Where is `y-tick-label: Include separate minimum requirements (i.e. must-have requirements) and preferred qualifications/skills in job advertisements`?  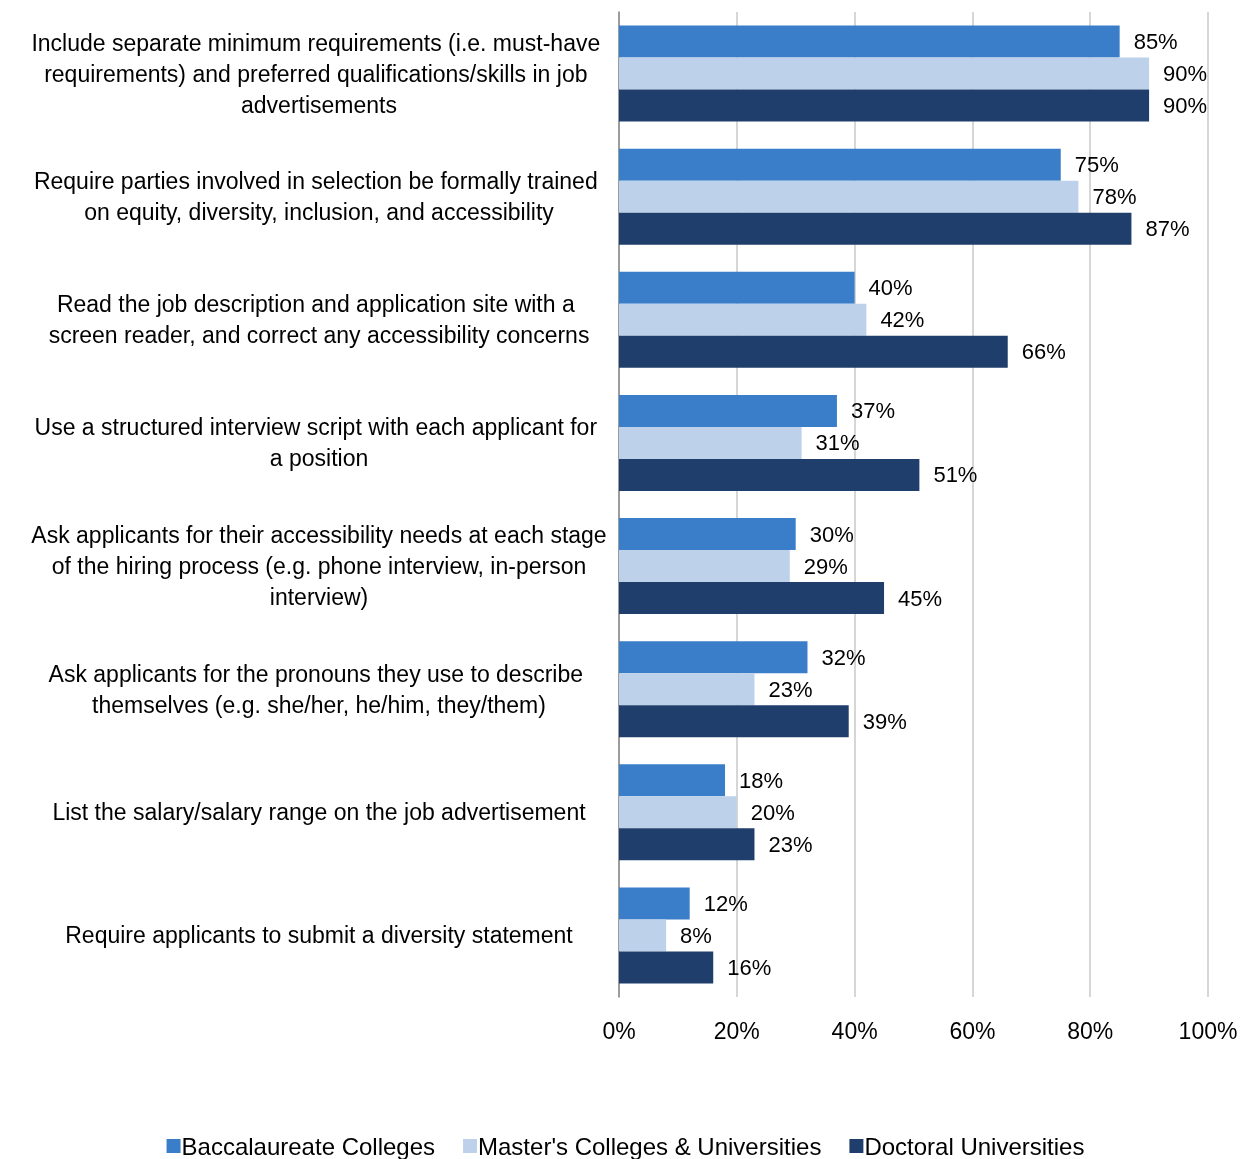 y-tick-label: Include separate minimum requirements (i.e. must-have requirements) and preferred qualifications/skills in job advertisements is located at coordinates (319, 73).